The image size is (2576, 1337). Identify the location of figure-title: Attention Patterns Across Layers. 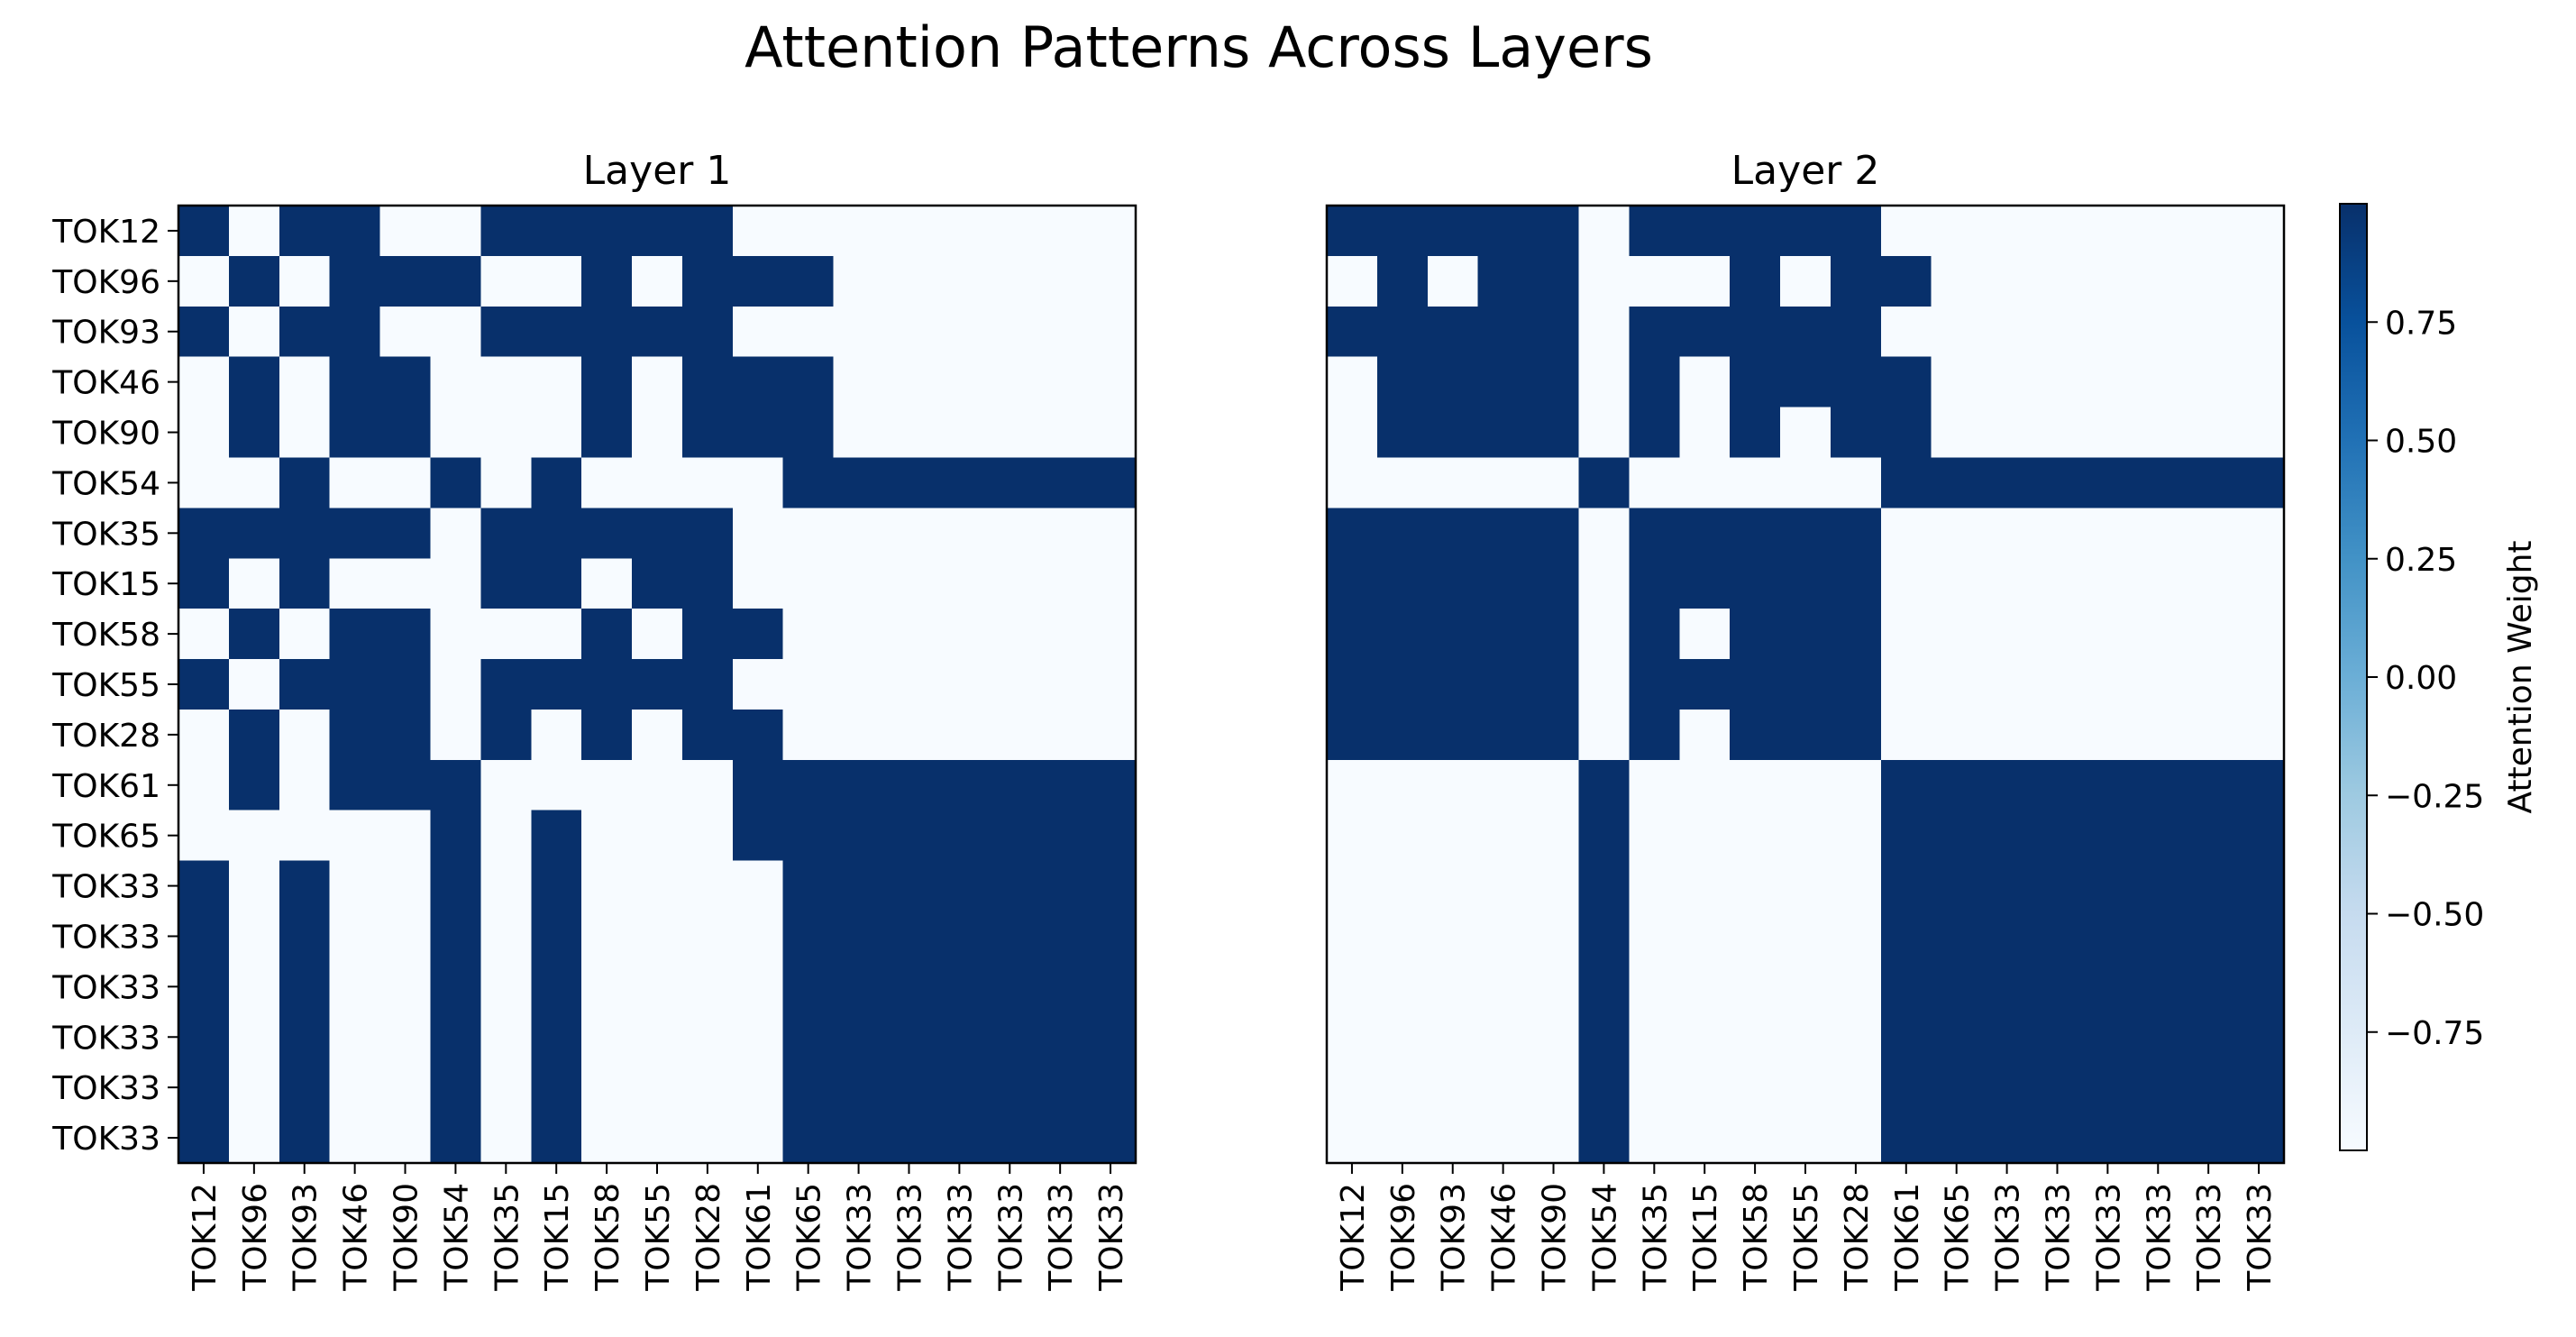
(1198, 47).